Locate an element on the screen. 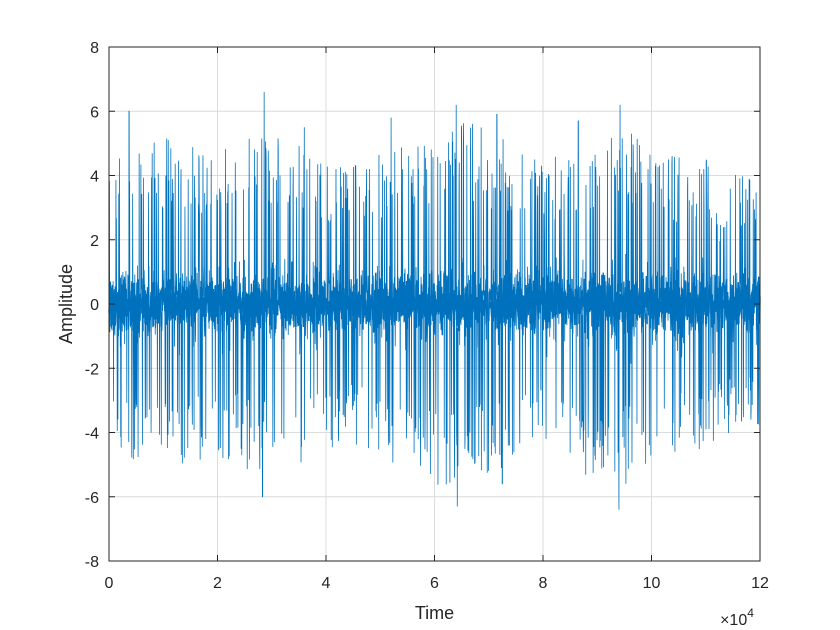  y-tick-label: -6 is located at coordinates (92, 498).